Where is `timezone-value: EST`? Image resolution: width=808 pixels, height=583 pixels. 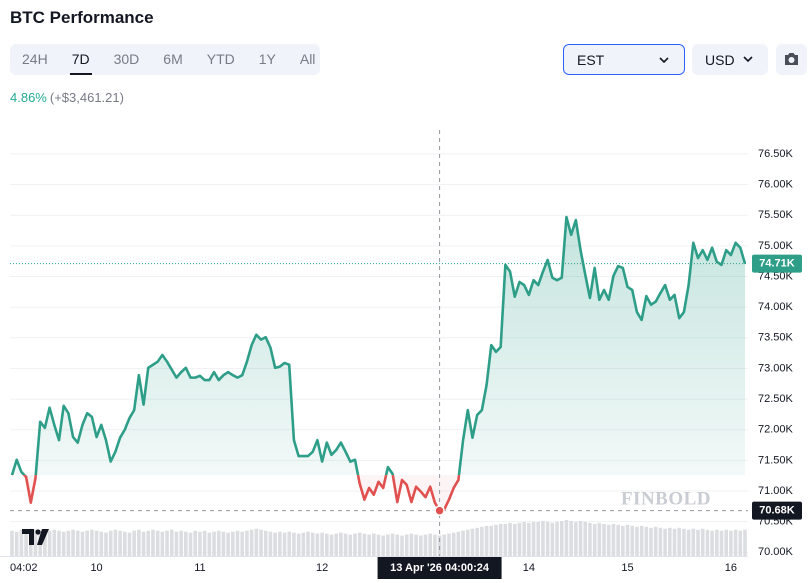 timezone-value: EST is located at coordinates (591, 59).